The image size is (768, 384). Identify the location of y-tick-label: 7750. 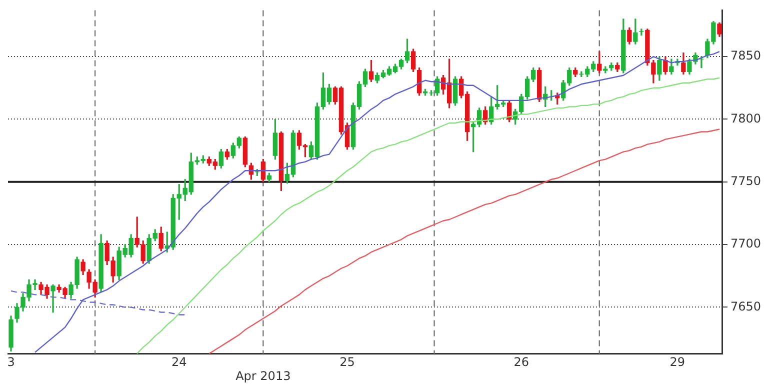
(746, 181).